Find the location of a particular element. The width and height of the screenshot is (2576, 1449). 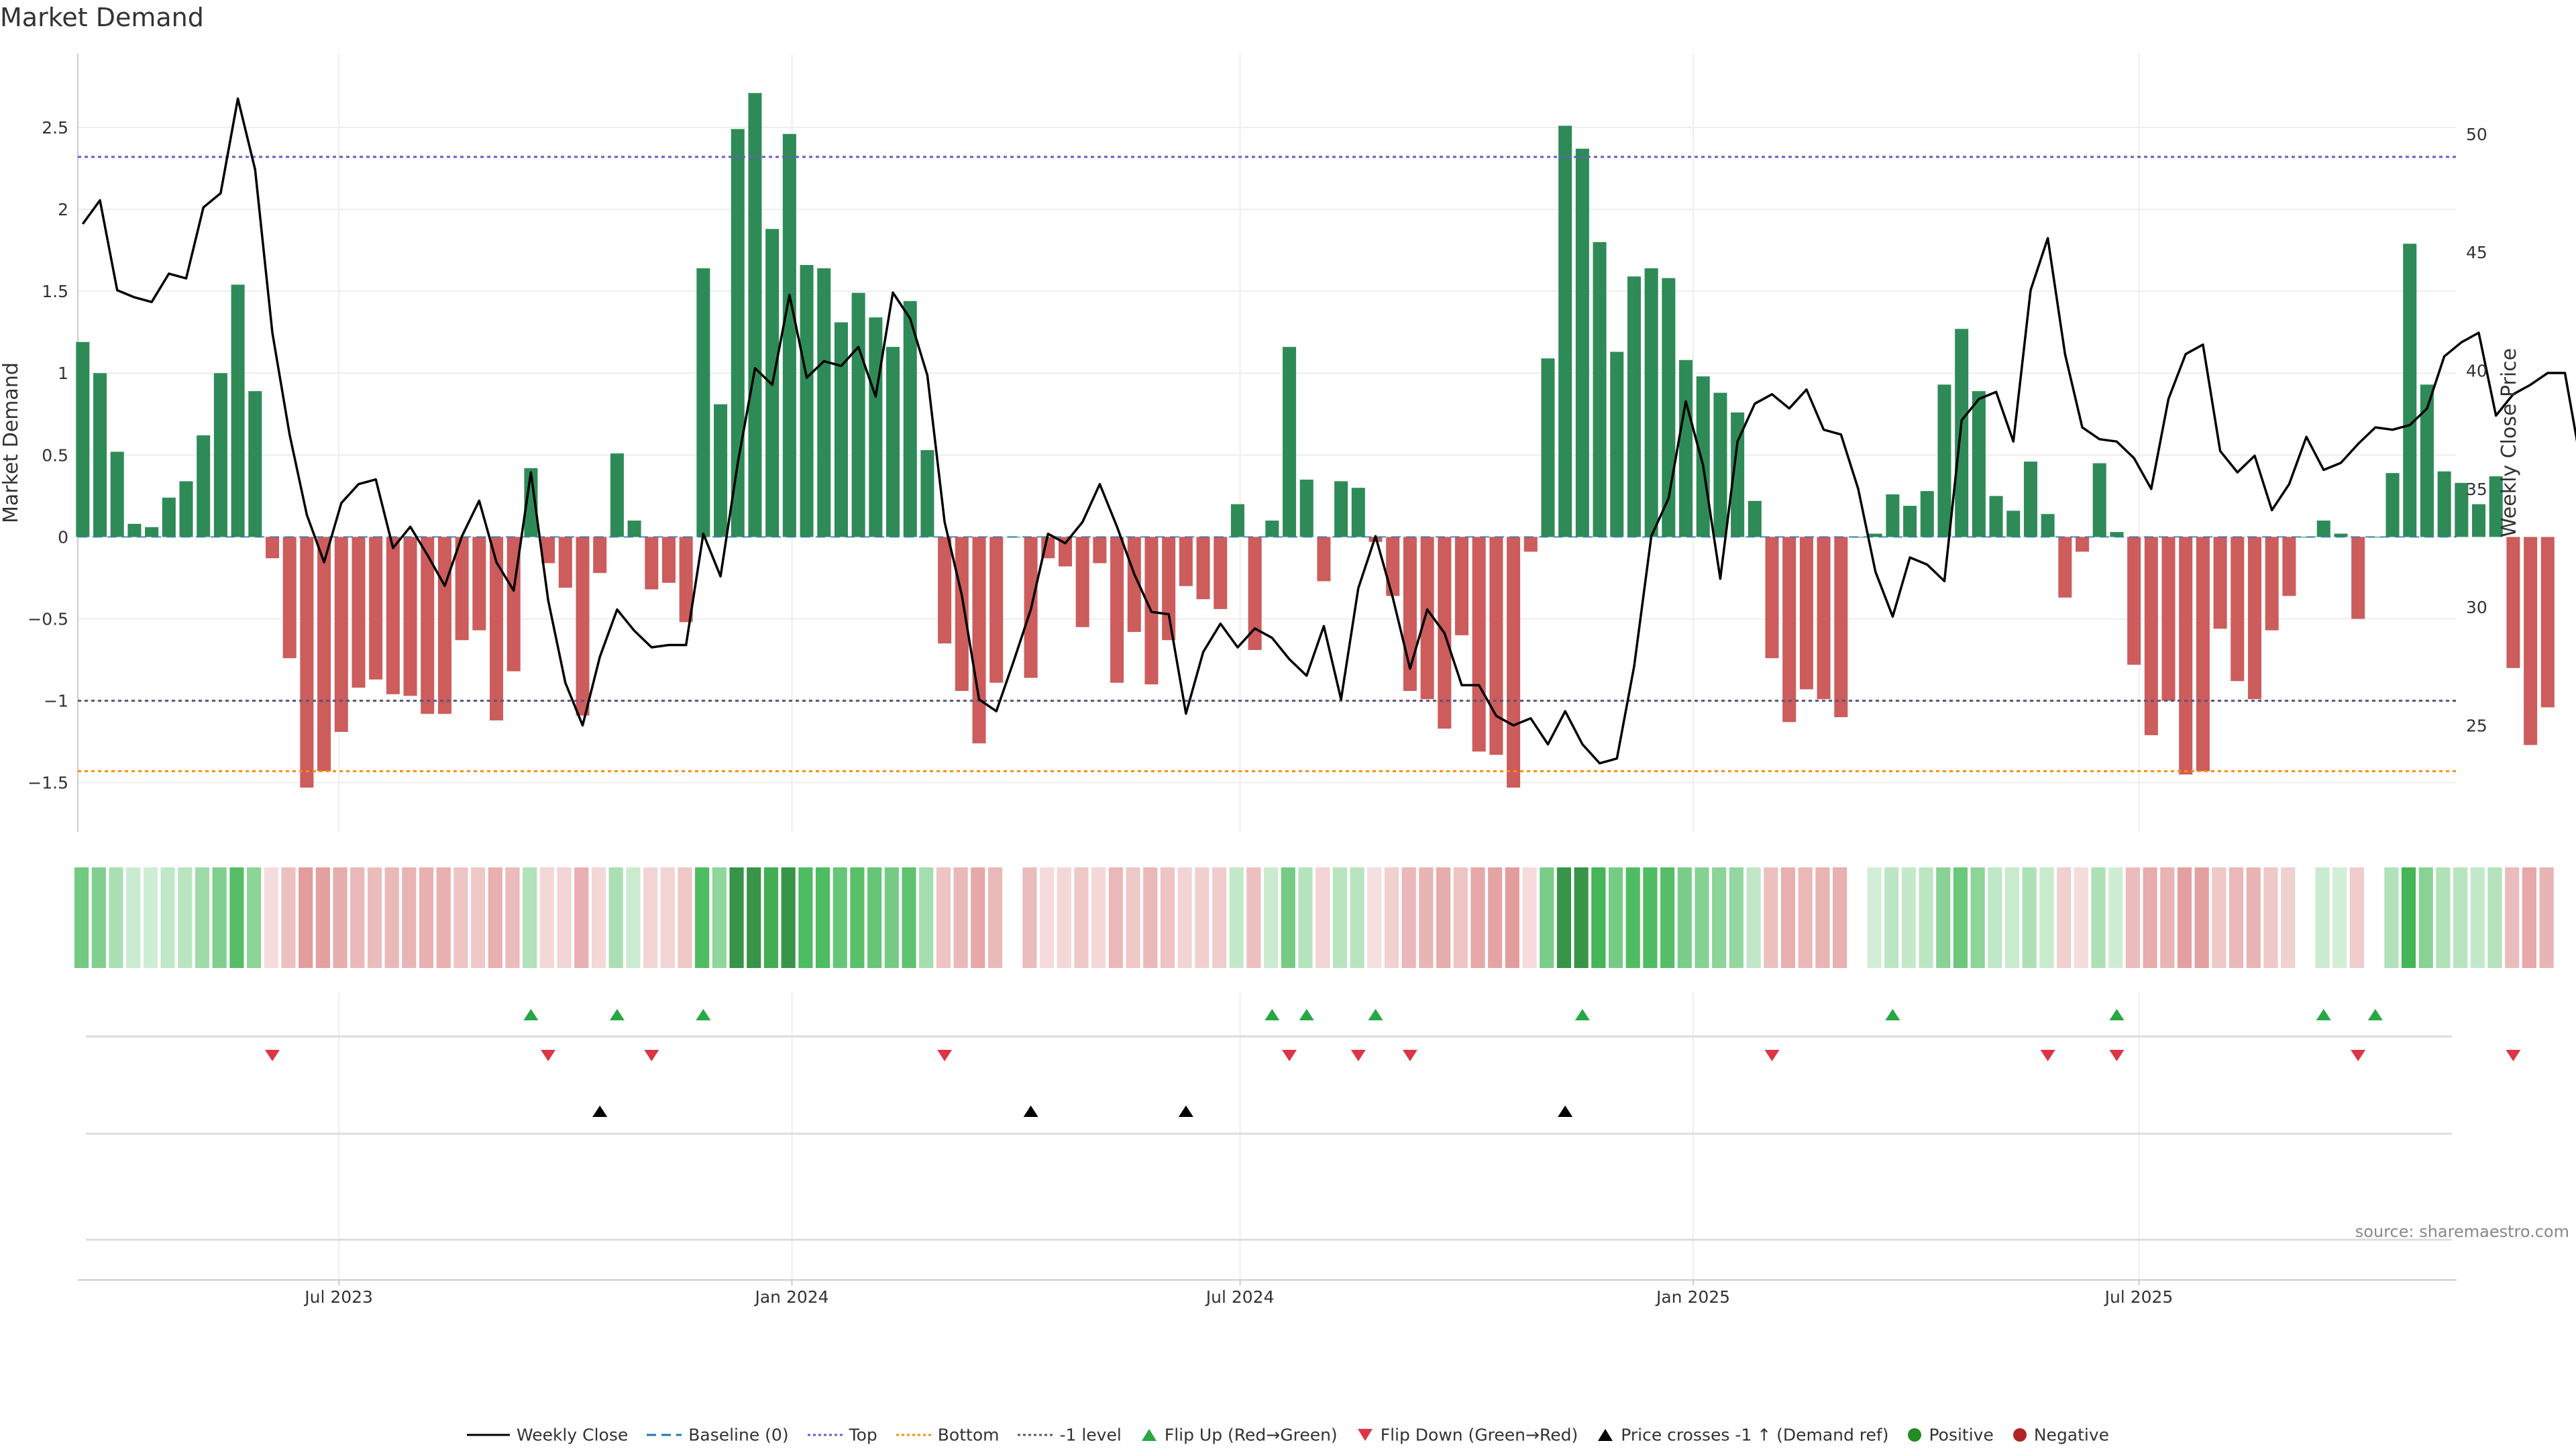

y2-tick-label: 35 is located at coordinates (2476, 489).